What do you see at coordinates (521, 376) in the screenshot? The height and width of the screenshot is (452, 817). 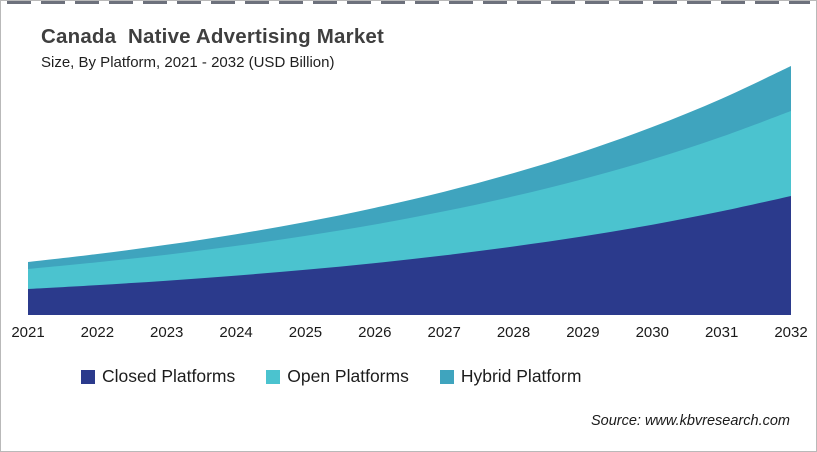 I see `legend-label: Hybrid Platform` at bounding box center [521, 376].